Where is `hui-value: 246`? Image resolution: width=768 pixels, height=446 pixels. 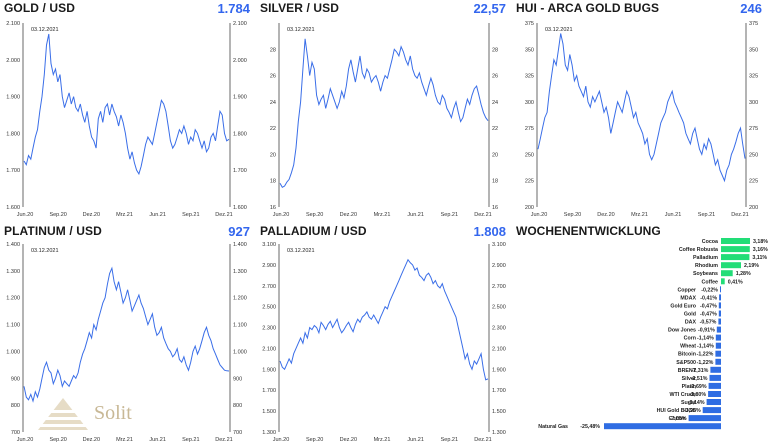
hui-value: 246 is located at coordinates (751, 8).